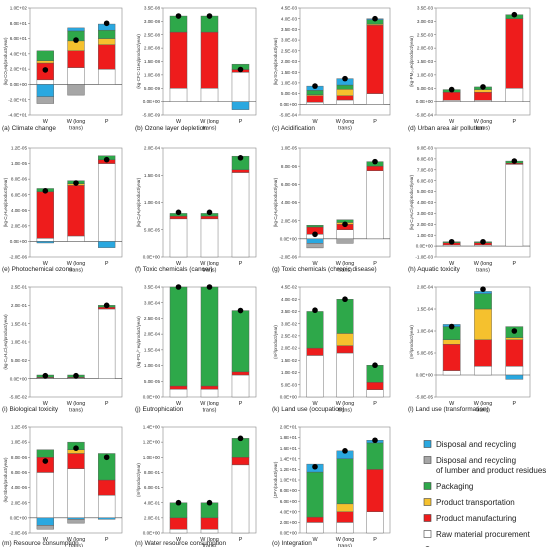 The height and width of the screenshot is (547, 550). Describe the element at coordinates (40, 543) in the screenshot. I see `panel-title: (m) Resource consumption` at that location.